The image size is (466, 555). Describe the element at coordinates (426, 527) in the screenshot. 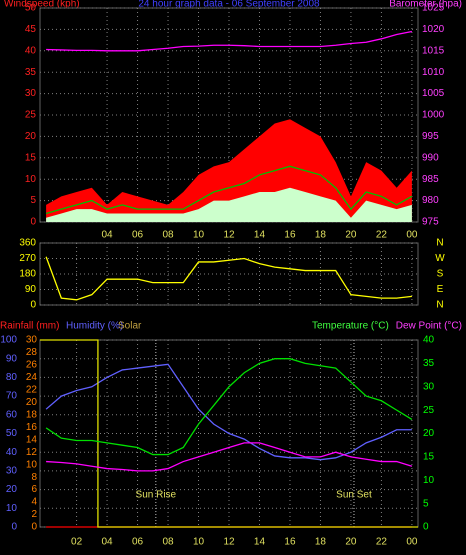

I see `y2-tick-label: 0` at that location.